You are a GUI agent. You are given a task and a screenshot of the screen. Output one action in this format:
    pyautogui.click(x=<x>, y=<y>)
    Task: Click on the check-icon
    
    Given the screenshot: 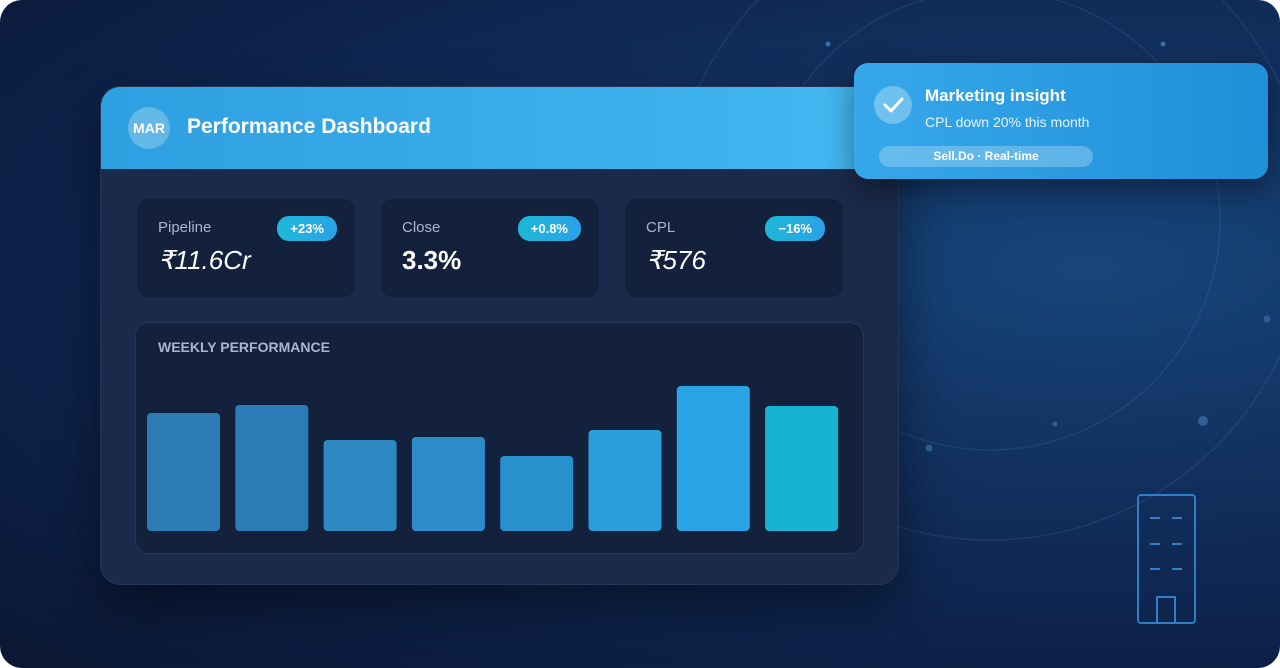 What is the action you would take?
    pyautogui.click(x=893, y=105)
    